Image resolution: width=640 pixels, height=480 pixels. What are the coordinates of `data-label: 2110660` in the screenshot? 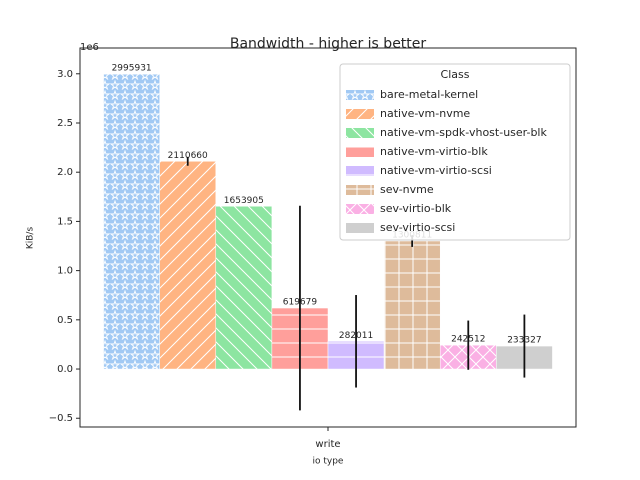 It's located at (188, 156).